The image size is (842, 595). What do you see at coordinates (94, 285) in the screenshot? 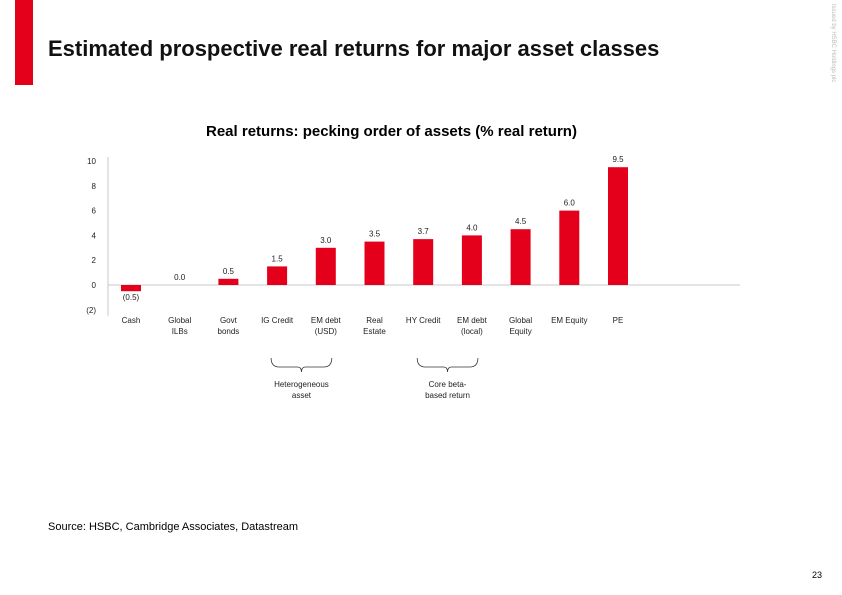
I see `y-tick-label: 0` at bounding box center [94, 285].